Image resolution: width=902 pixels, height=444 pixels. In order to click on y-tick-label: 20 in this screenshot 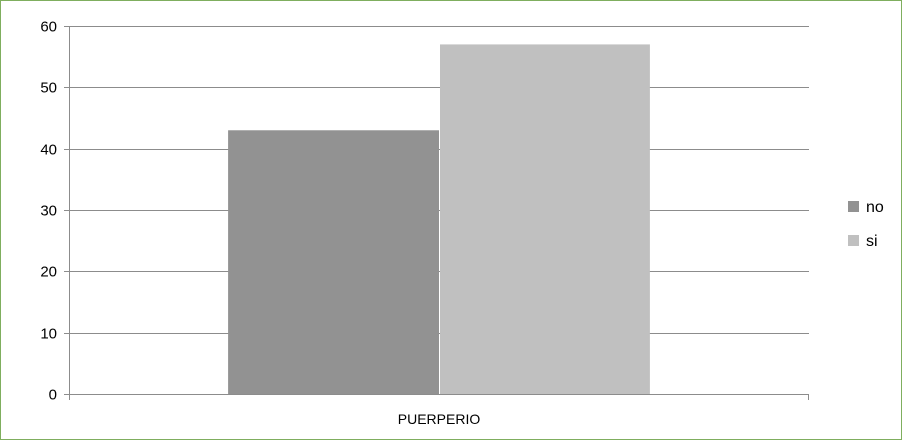, I will do `click(48, 272)`.